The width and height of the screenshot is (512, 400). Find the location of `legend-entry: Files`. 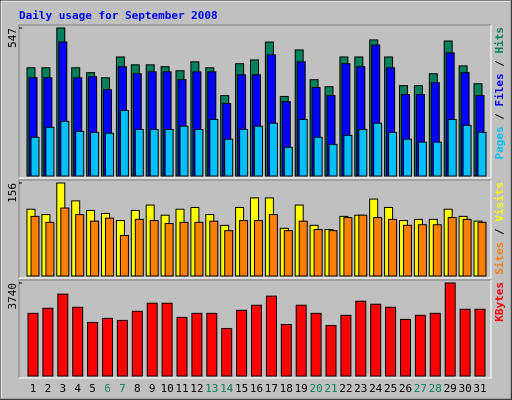

legend-entry: Files is located at coordinates (499, 89).